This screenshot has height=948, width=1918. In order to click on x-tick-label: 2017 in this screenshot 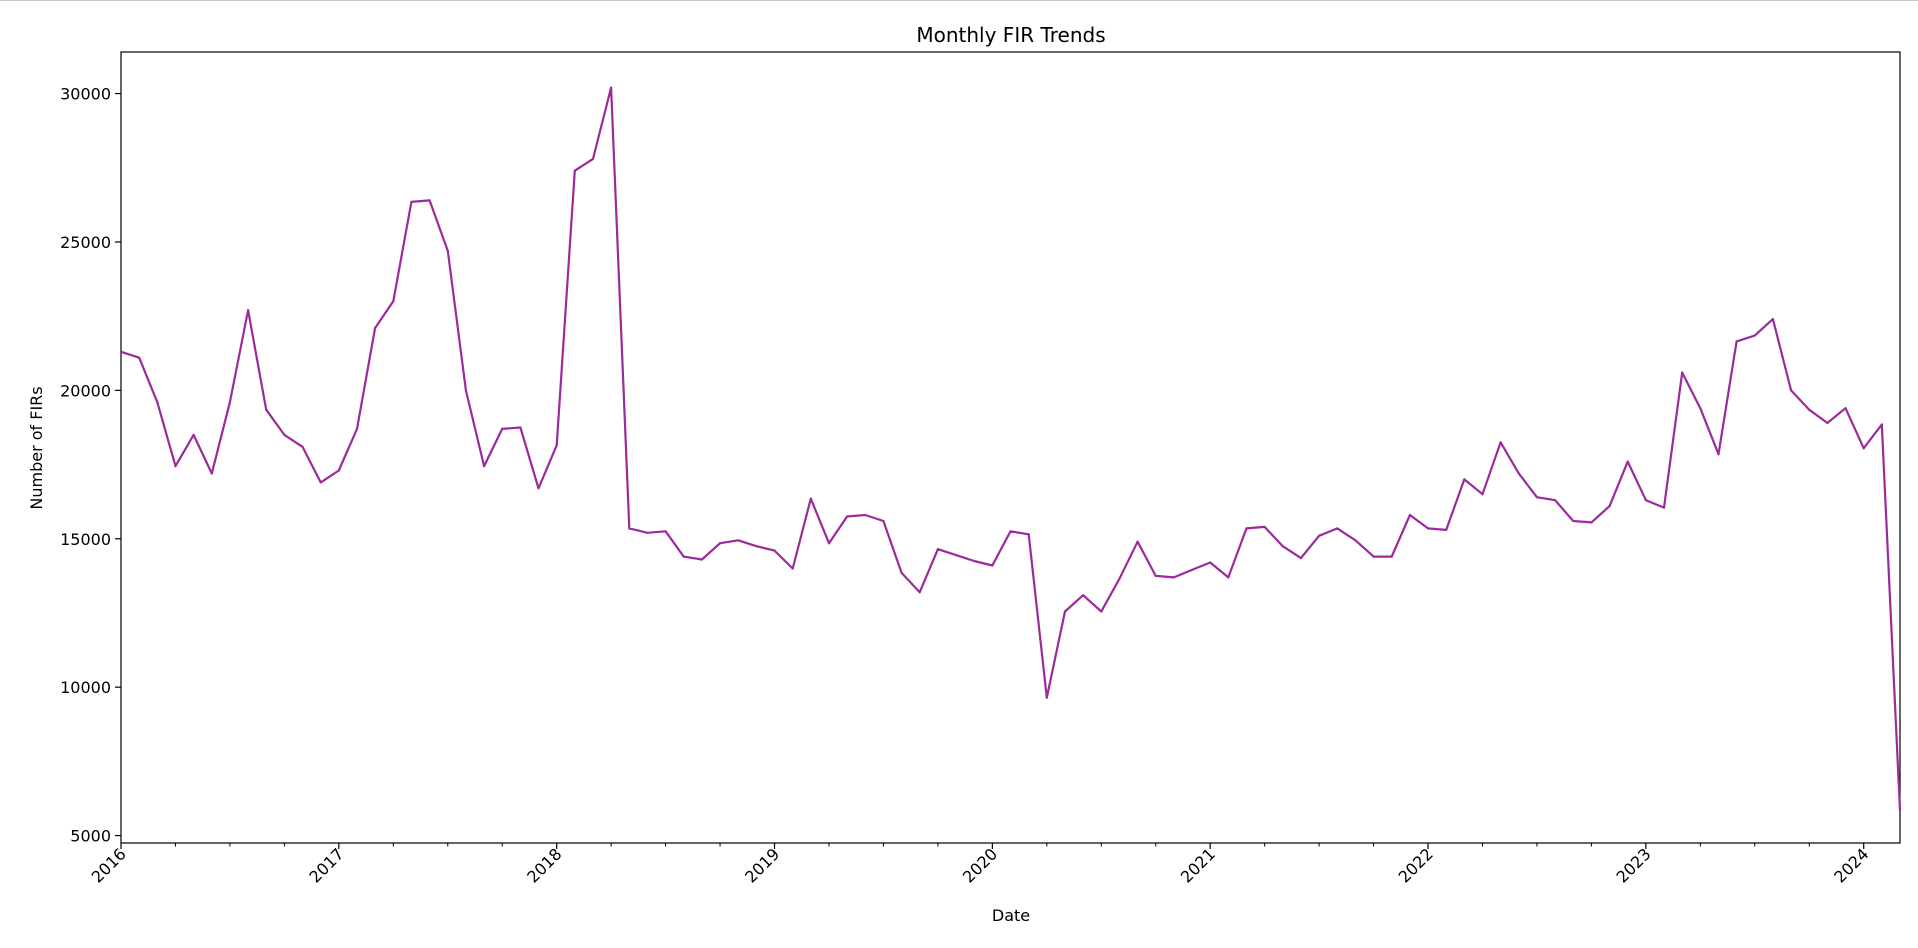, I will do `click(326, 865)`.